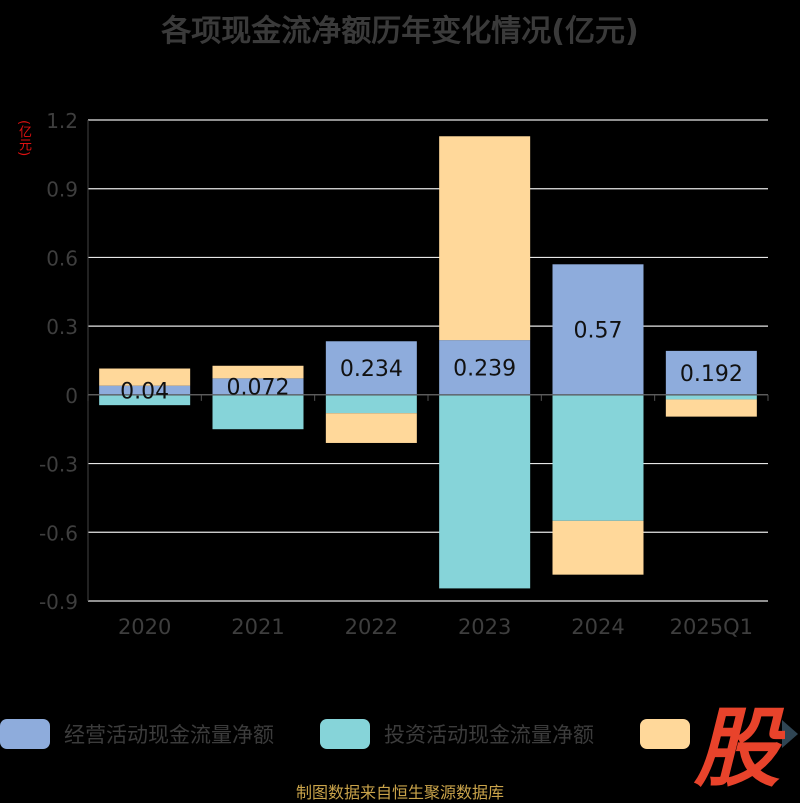  What do you see at coordinates (485, 491) in the screenshot?
I see `bar-series-1-2023` at bounding box center [485, 491].